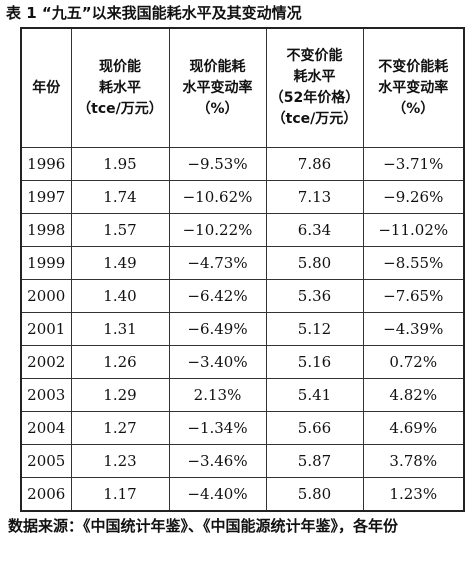 The height and width of the screenshot is (567, 472). What do you see at coordinates (217, 66) in the screenshot?
I see `header-line: 现价能耗` at bounding box center [217, 66].